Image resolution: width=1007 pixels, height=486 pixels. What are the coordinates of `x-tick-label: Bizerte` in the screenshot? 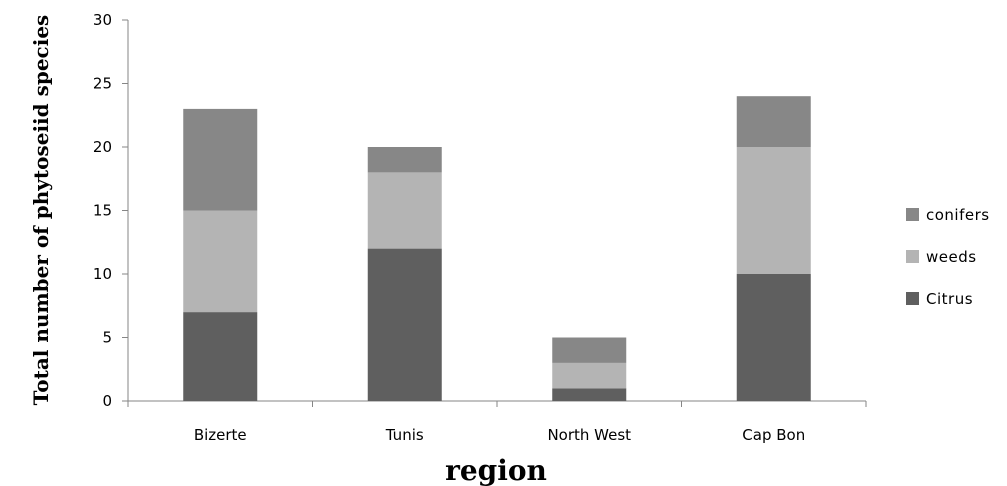 It's located at (220, 435).